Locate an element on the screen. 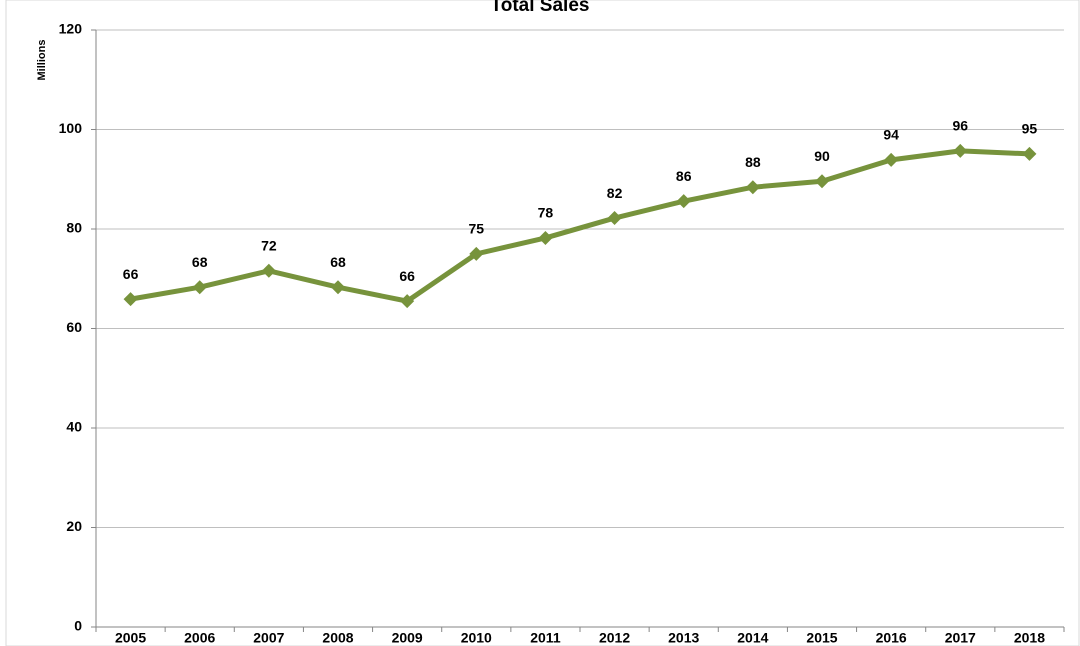  y-axis-title: Millions is located at coordinates (42, 60).